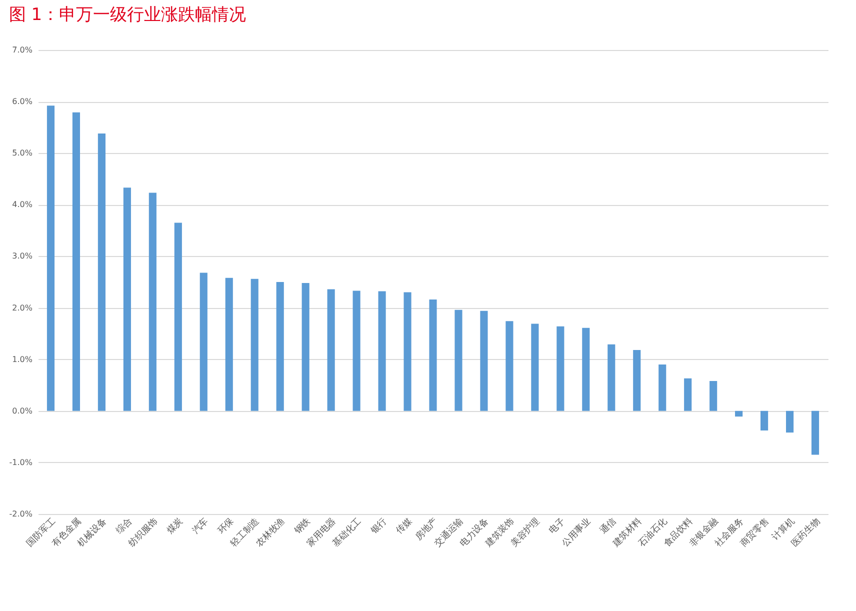  Describe the element at coordinates (175, 526) in the screenshot. I see `x-tick-label: 煤炭` at that location.